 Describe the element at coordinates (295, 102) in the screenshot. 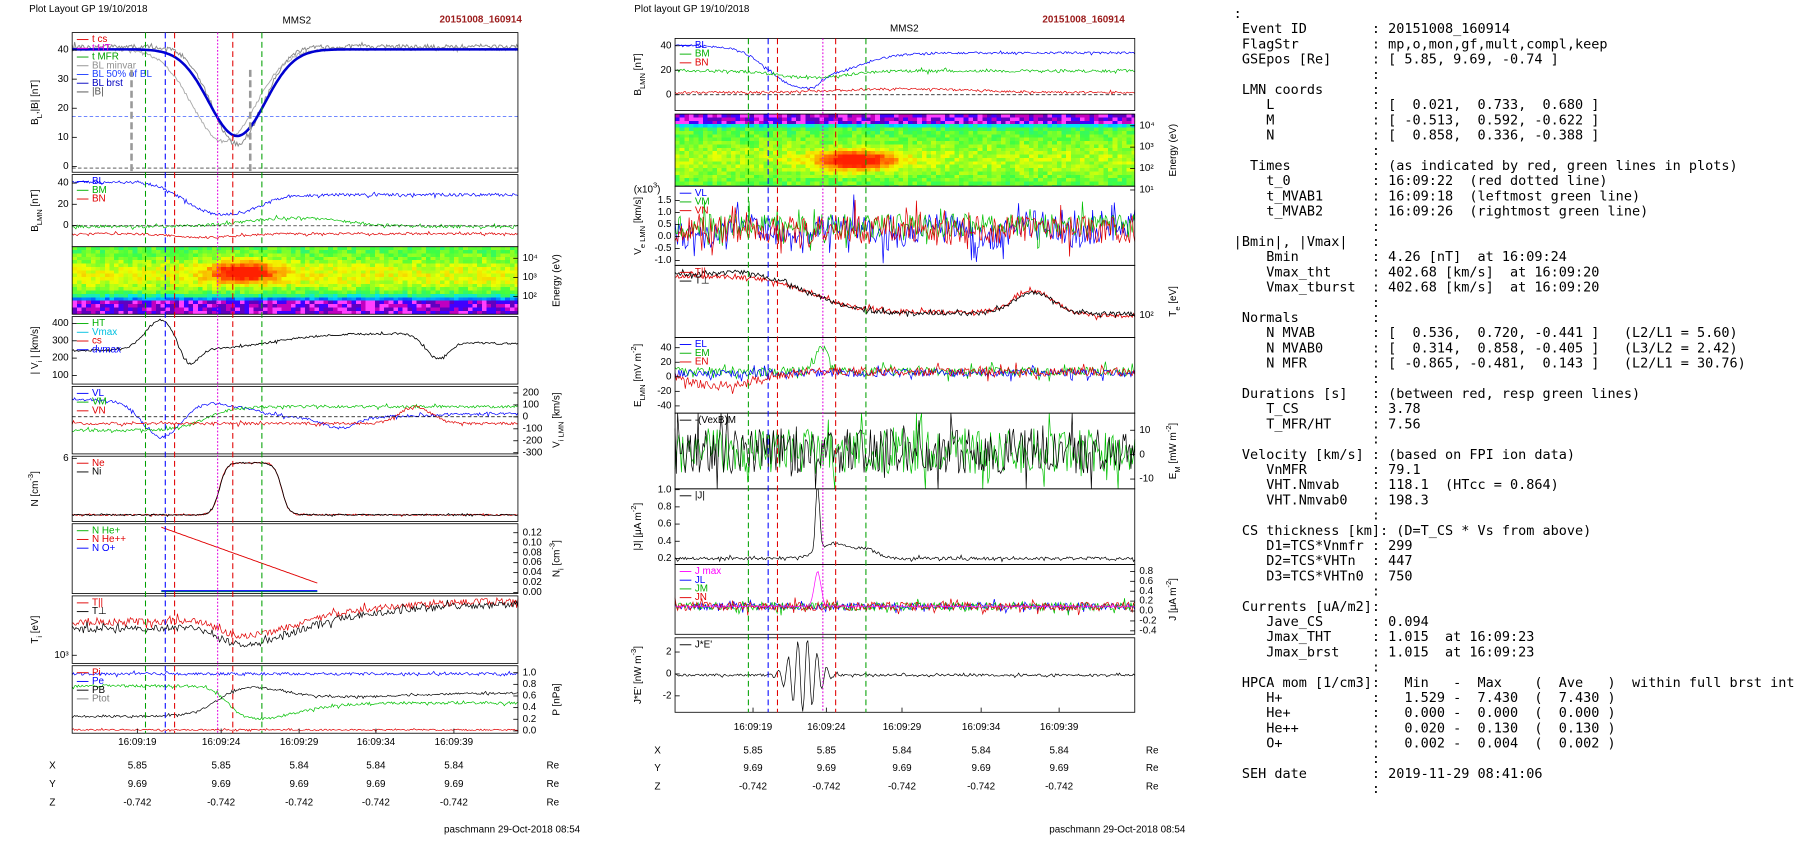

I see `panel-frame` at that location.